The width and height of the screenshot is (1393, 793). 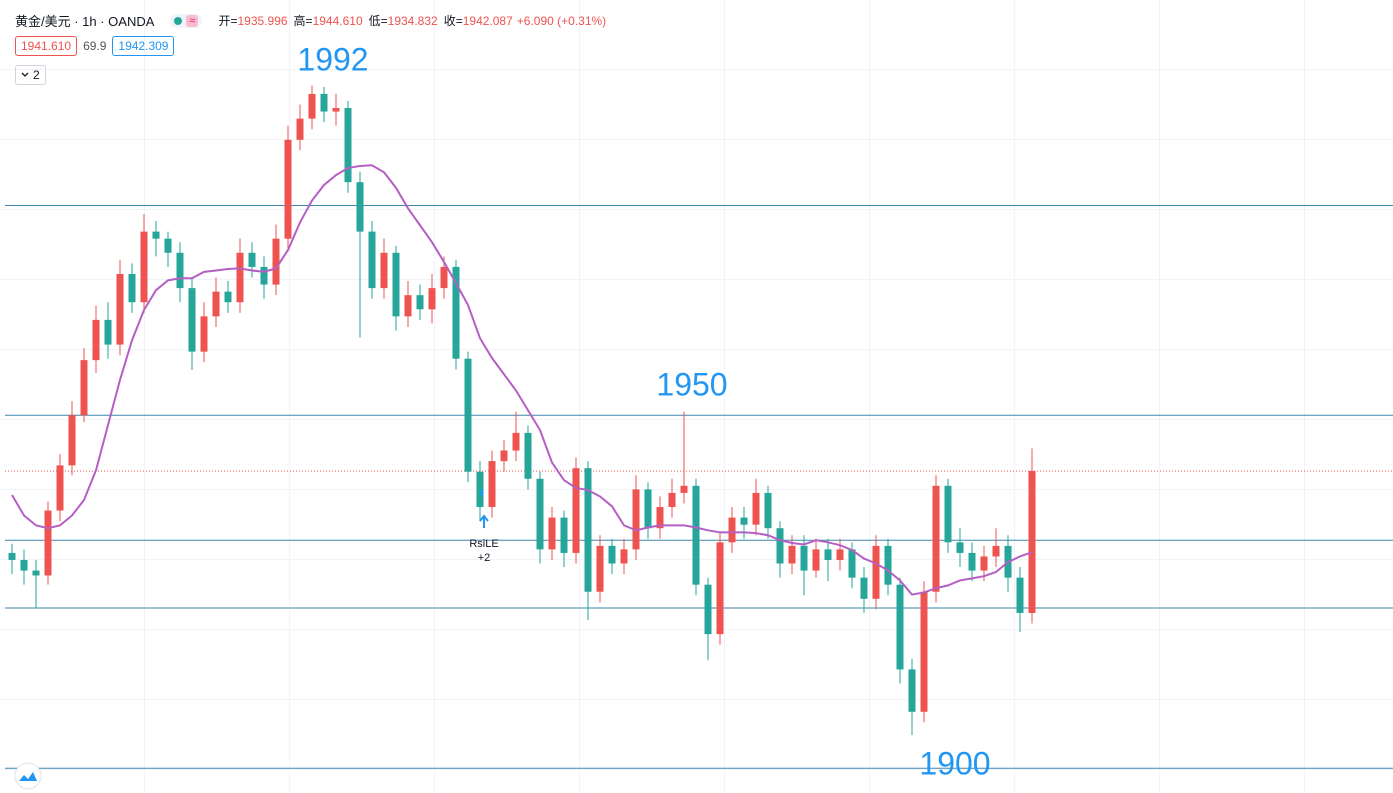 I want to click on signal-label: RsiLE, so click(x=483, y=544).